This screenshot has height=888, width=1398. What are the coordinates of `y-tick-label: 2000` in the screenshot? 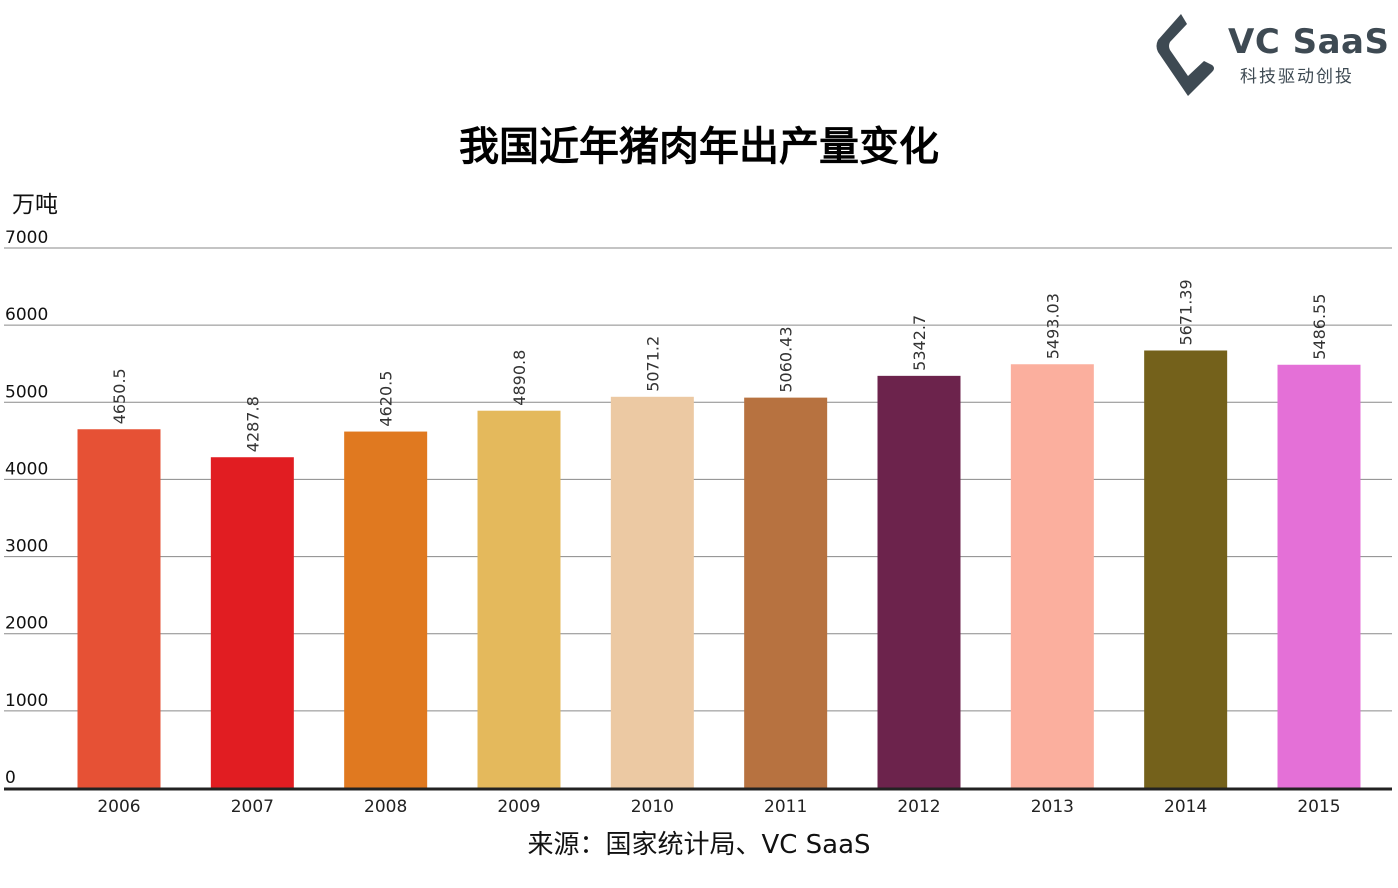 It's located at (26, 624).